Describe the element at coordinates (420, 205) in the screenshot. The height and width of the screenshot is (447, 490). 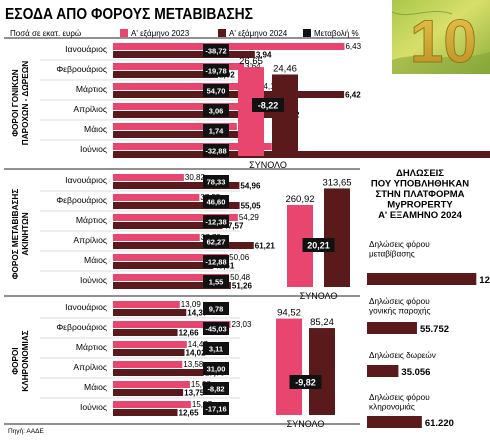
I see `panel-title: MyPROPERTY` at that location.